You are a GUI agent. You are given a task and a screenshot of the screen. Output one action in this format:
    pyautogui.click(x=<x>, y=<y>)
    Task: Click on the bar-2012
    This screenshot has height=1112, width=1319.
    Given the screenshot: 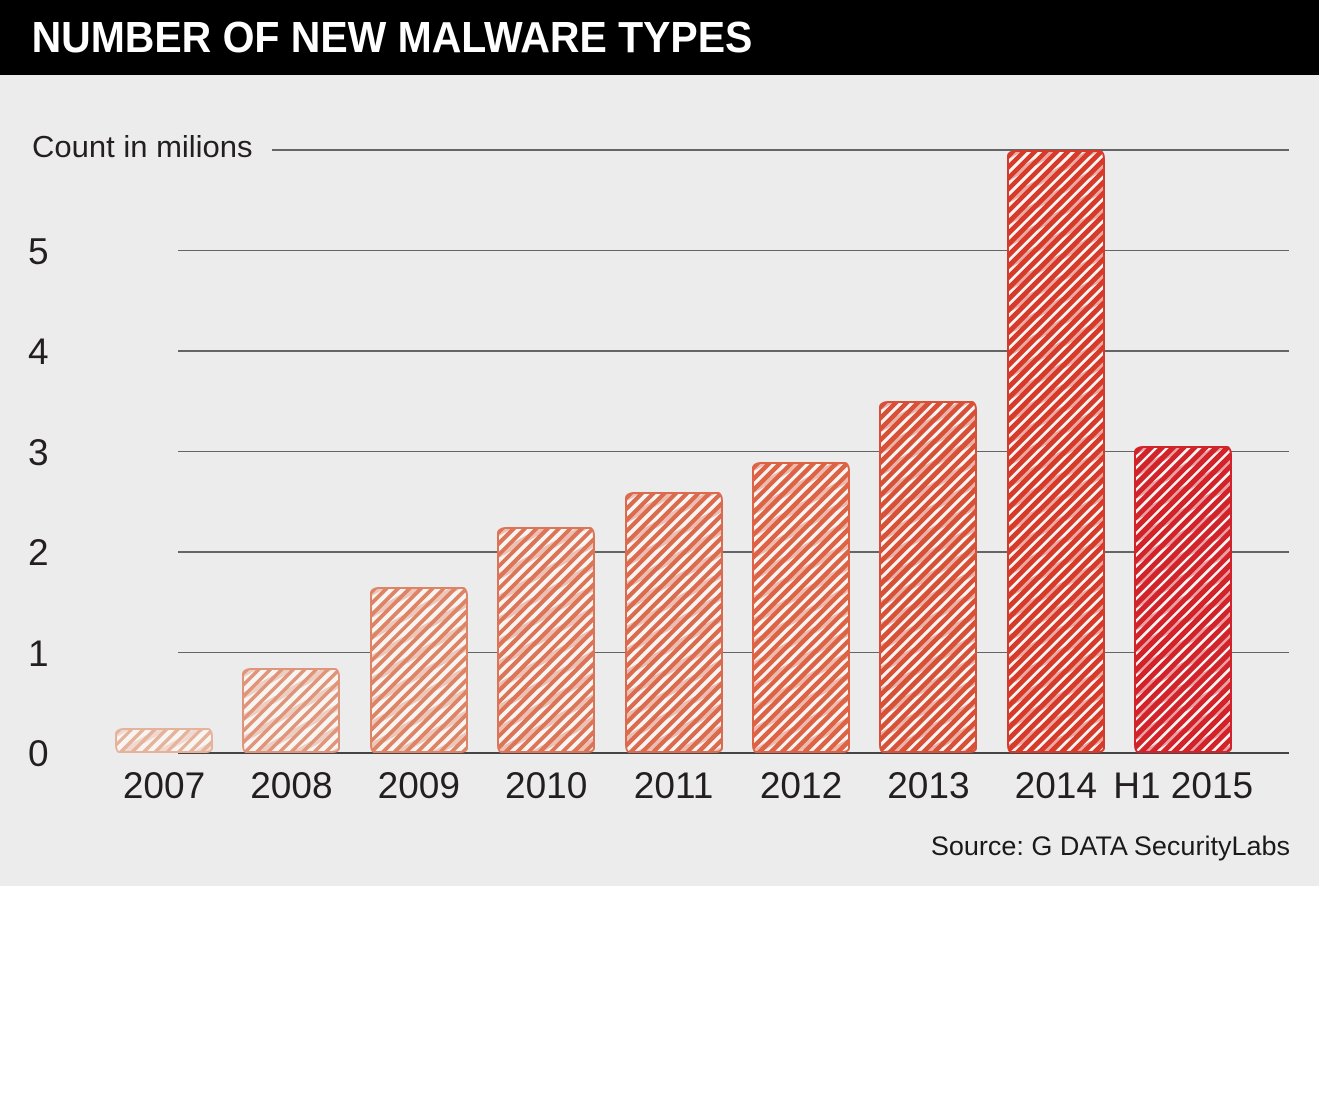 What is the action you would take?
    pyautogui.click(x=801, y=607)
    